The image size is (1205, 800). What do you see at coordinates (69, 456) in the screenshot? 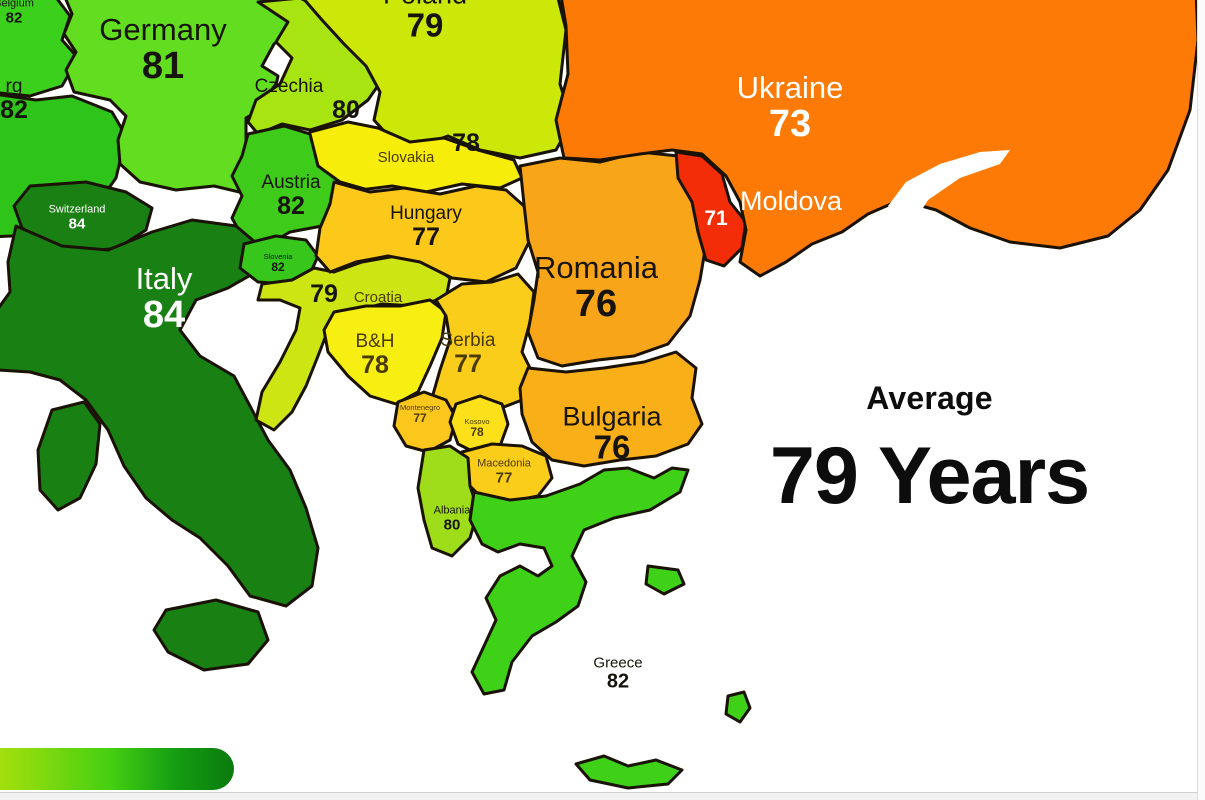
I see `region-italy-sardinia` at bounding box center [69, 456].